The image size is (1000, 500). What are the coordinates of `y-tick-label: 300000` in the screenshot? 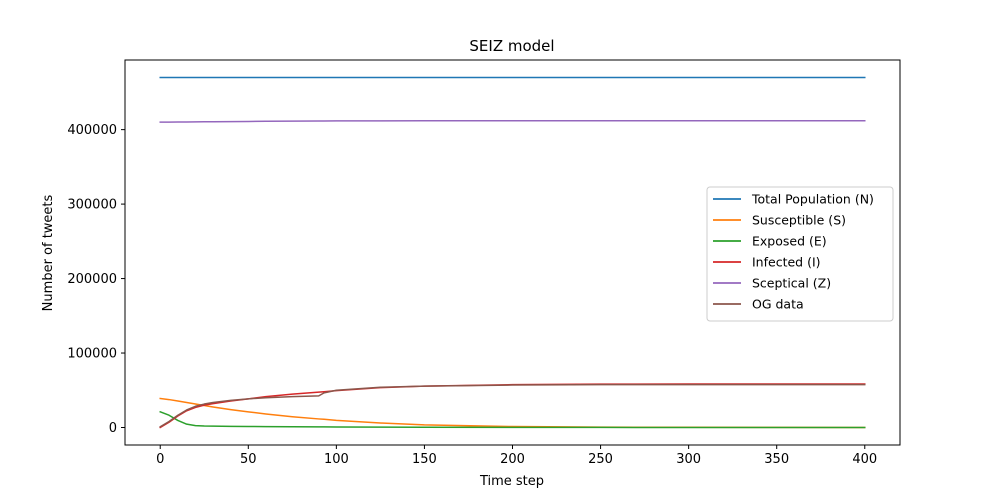 It's located at (92, 205).